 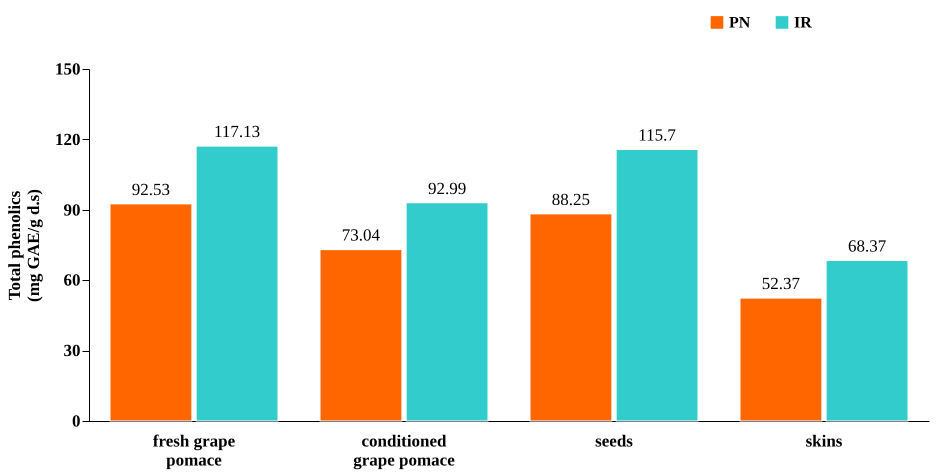 What do you see at coordinates (76, 421) in the screenshot?
I see `y-tick-label: 0` at bounding box center [76, 421].